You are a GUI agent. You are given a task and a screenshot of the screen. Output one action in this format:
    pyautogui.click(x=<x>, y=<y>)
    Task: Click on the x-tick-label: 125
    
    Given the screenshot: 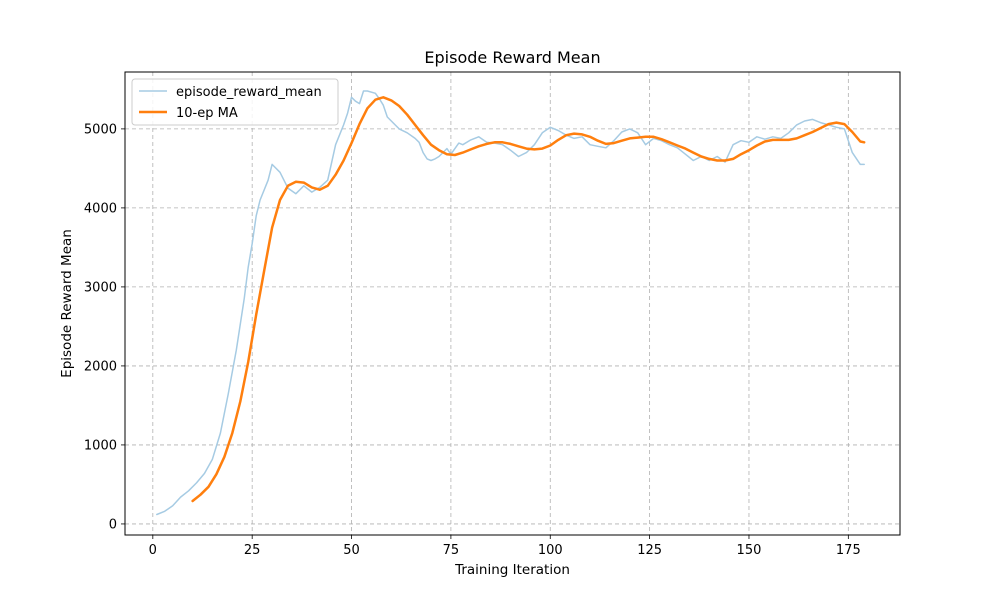 What is the action you would take?
    pyautogui.click(x=649, y=550)
    